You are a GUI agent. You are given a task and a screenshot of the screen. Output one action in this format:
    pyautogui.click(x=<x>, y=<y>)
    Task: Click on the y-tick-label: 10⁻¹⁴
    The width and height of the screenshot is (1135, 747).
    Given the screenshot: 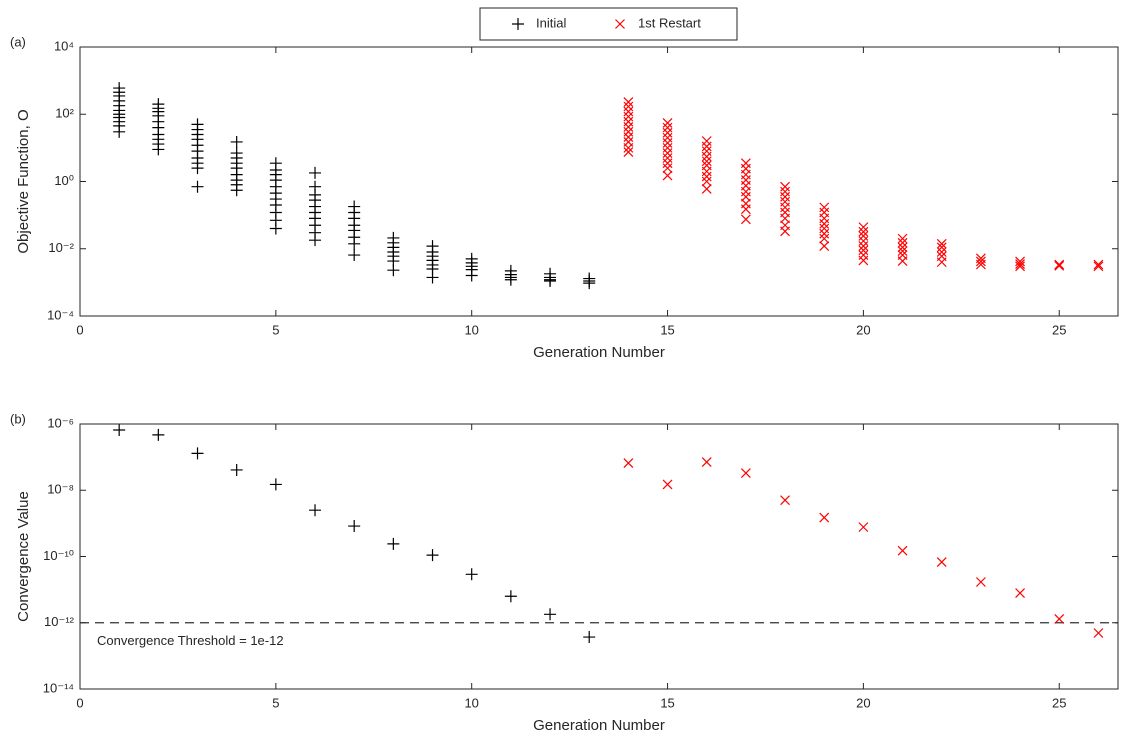 What is the action you would take?
    pyautogui.click(x=58, y=687)
    